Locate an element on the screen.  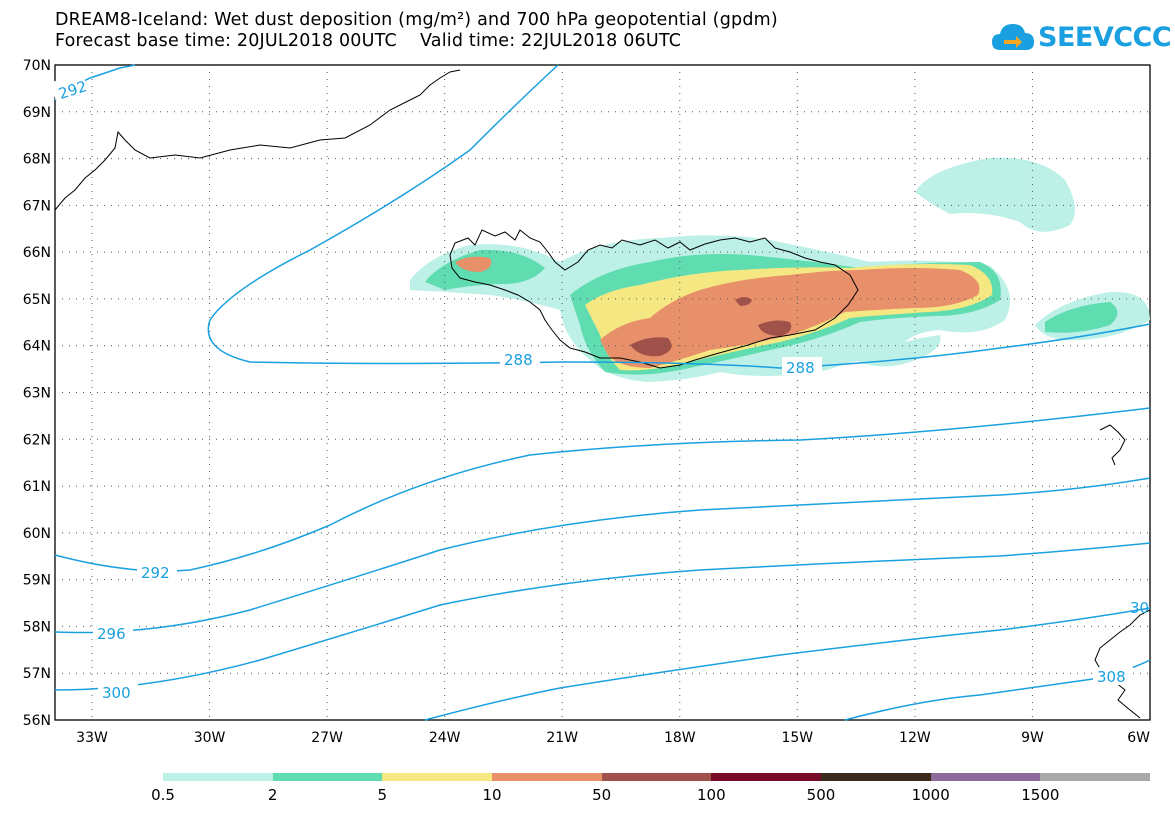
lat-label: 61N is located at coordinates (37, 487).